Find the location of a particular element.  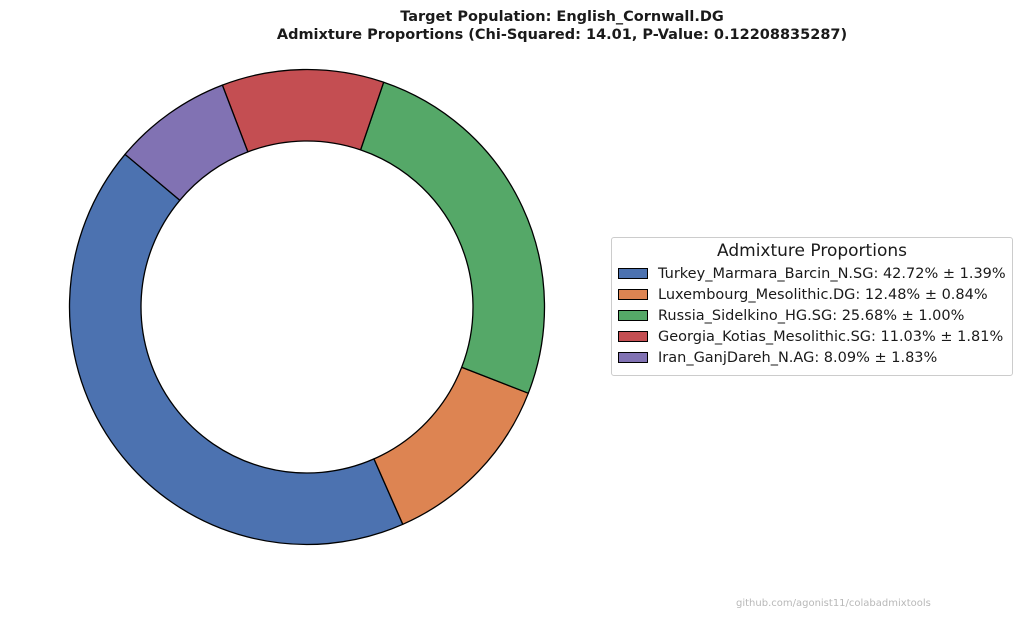

legend-item-2: Russia_Sidelkino_HG.SG: 25.68% ± 1.00% is located at coordinates (812, 315).